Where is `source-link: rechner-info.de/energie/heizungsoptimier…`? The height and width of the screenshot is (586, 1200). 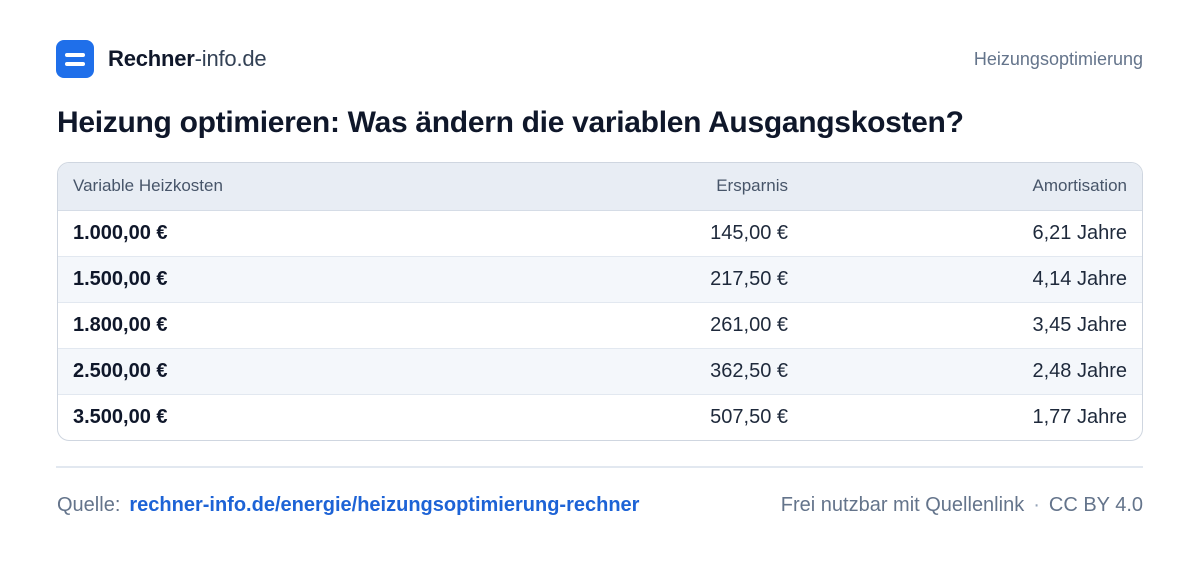 source-link: rechner-info.de/energie/heizungsoptimier… is located at coordinates (384, 504).